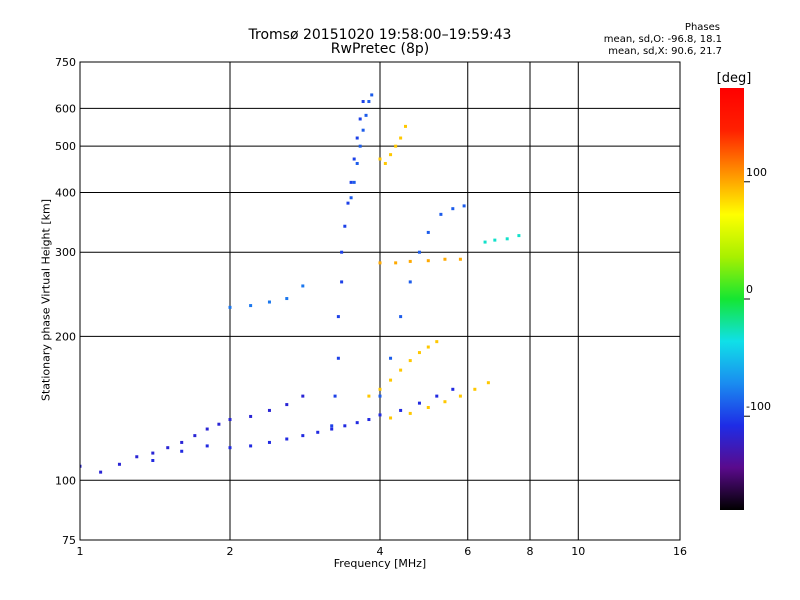  Describe the element at coordinates (665, 51) in the screenshot. I see `phases-x-mode: mean, sd,X: 90.6, 21.7` at that location.